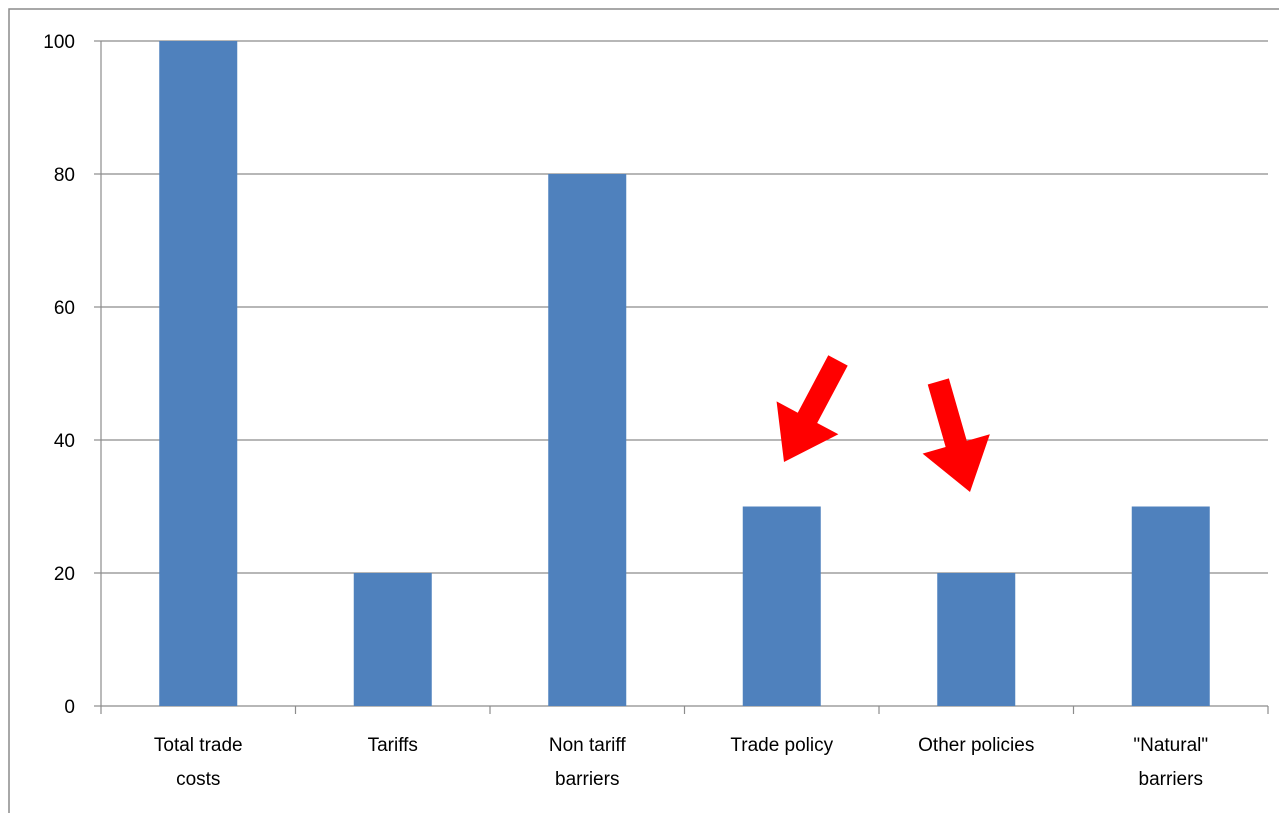 This screenshot has height=813, width=1279. I want to click on y-tick-label: 60, so click(64, 308).